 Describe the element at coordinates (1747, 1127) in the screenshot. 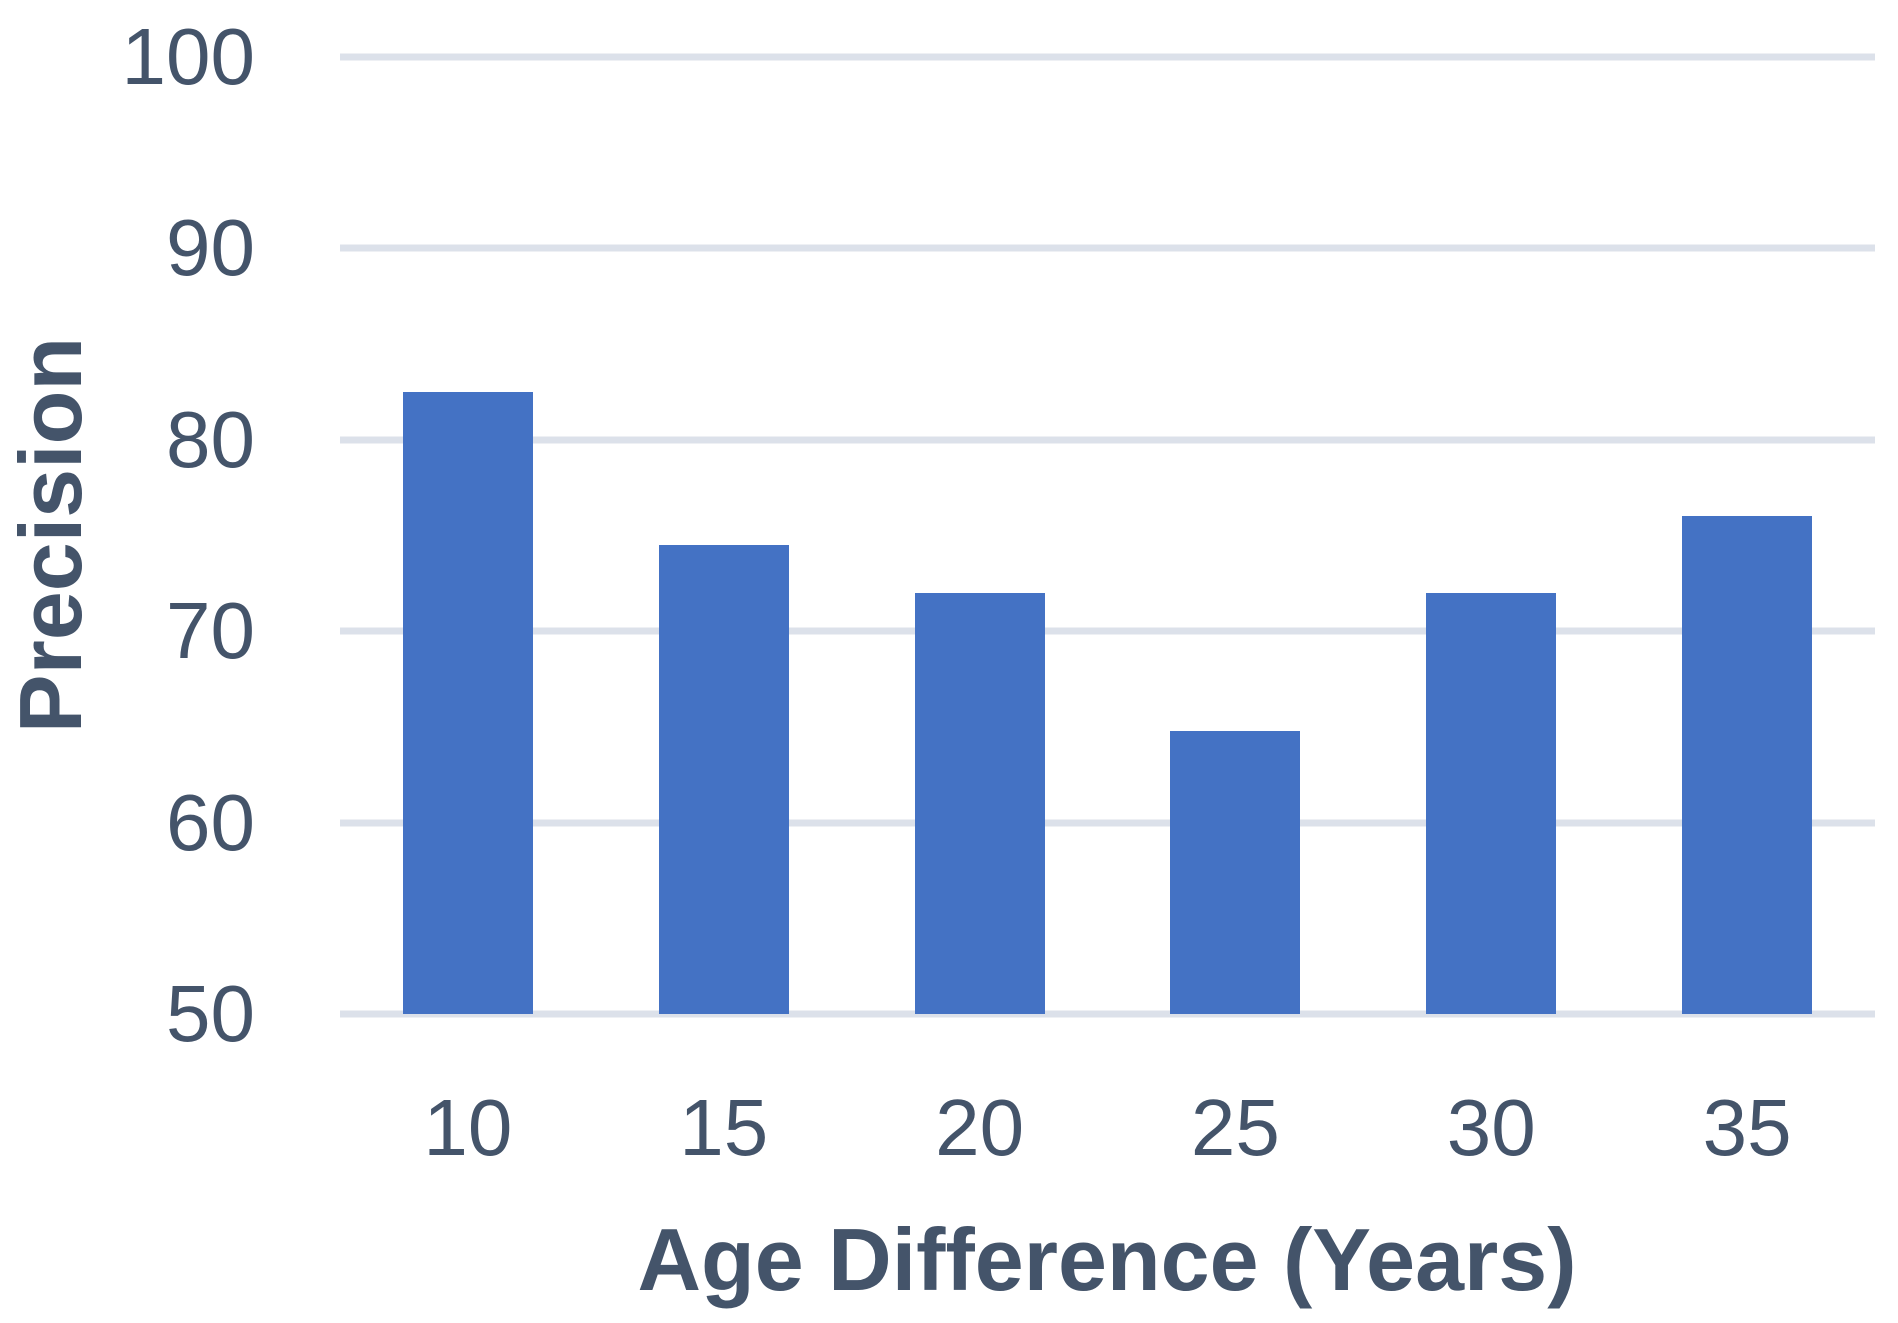

I see `x-tick-label: 35` at that location.